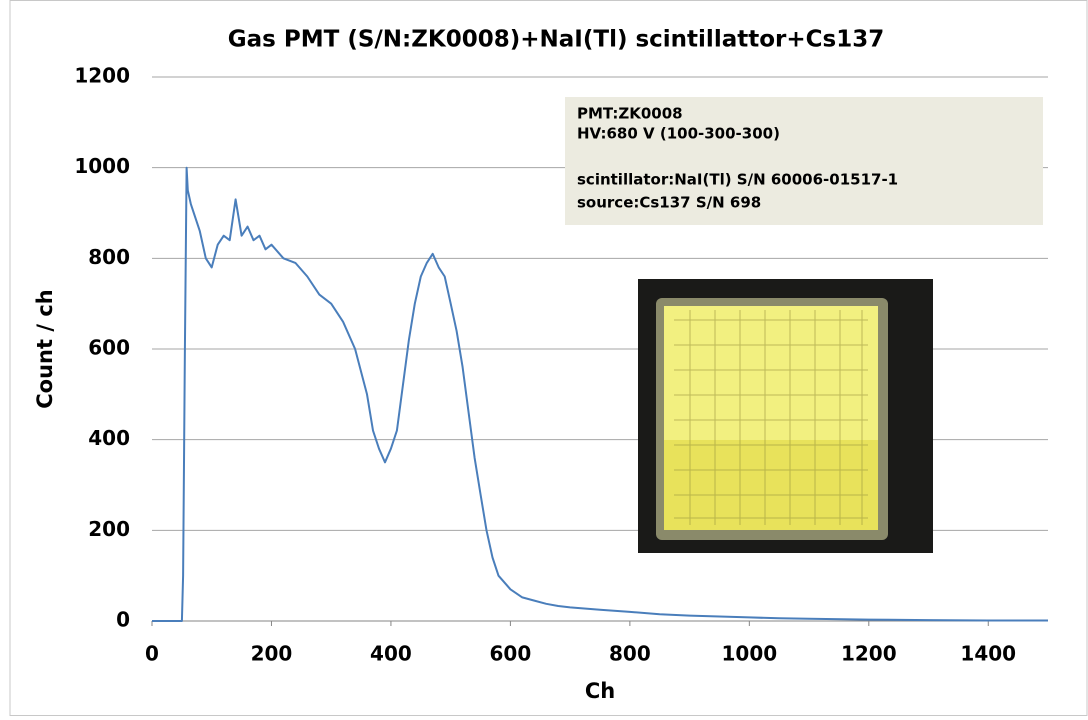 Image resolution: width=1088 pixels, height=720 pixels. What do you see at coordinates (123, 620) in the screenshot?
I see `y-tick-label: 0` at bounding box center [123, 620].